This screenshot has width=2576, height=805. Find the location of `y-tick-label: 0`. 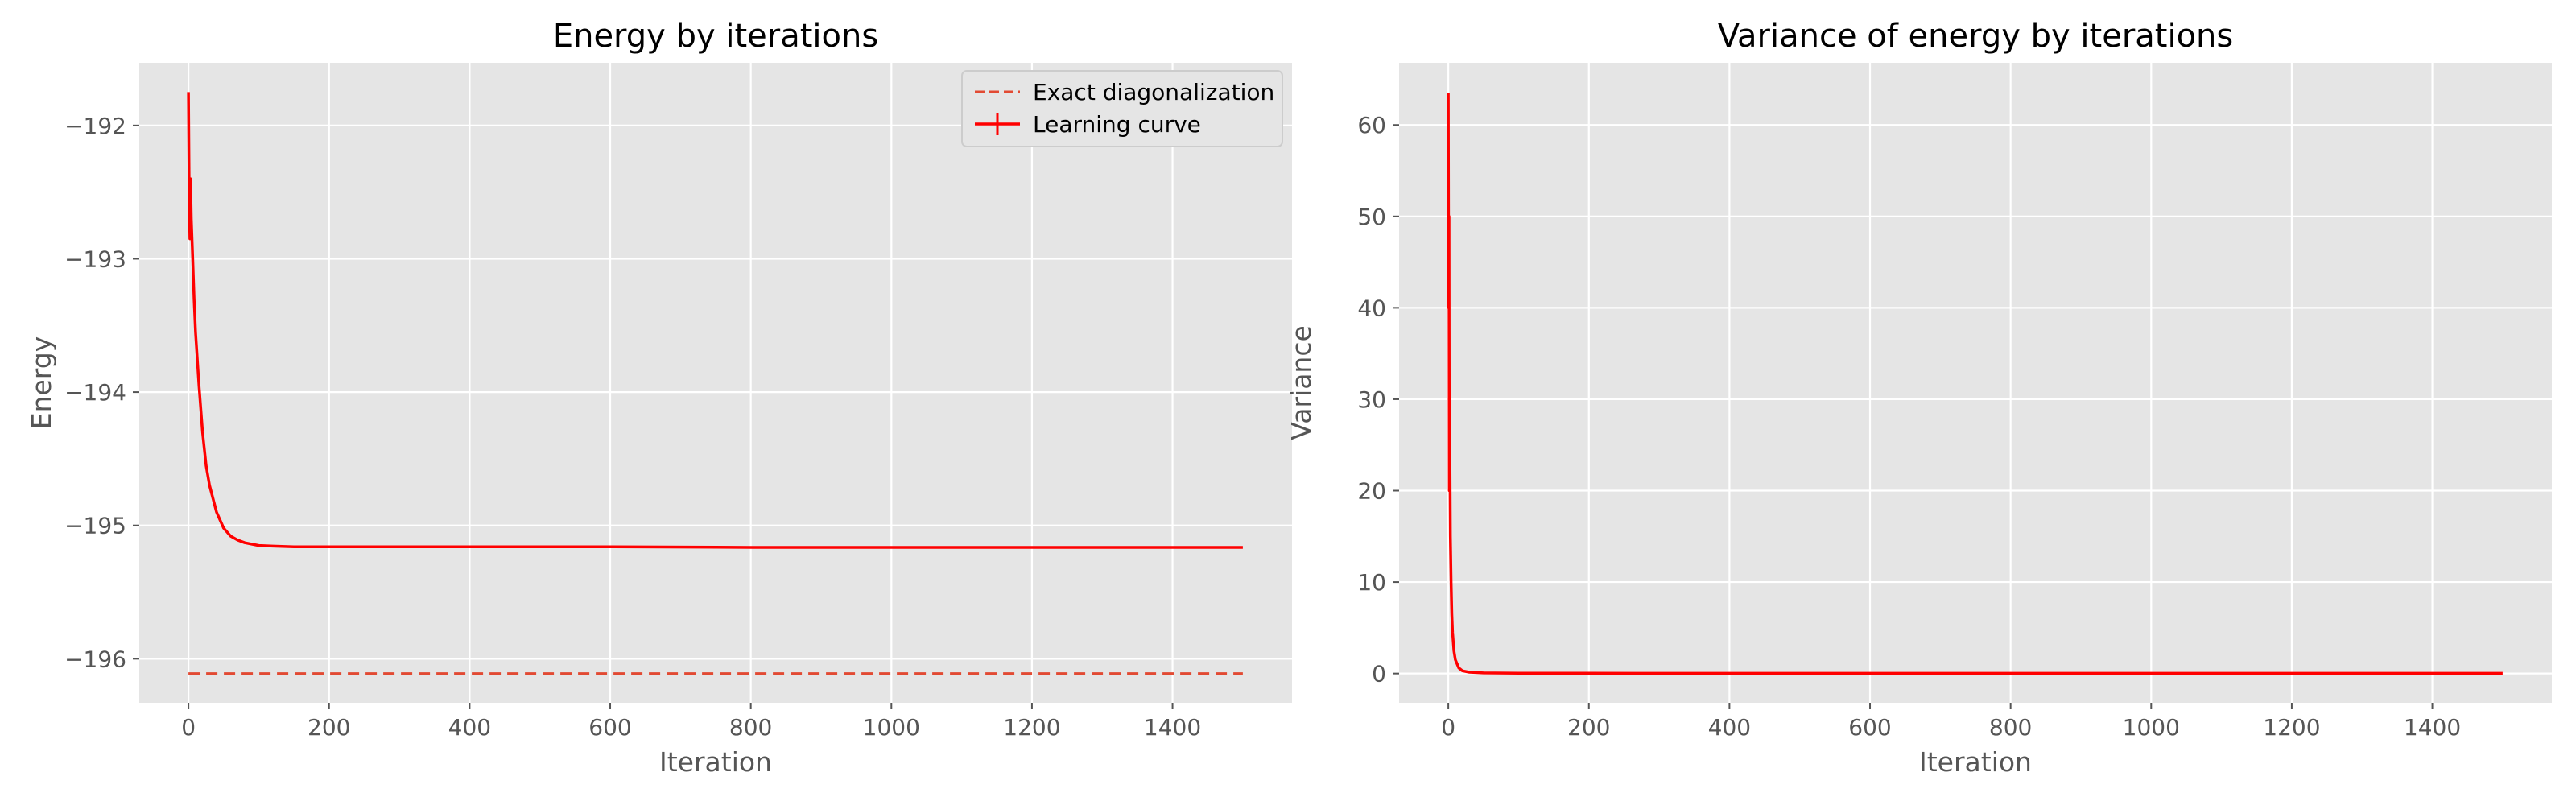

y-tick-label: 0 is located at coordinates (1379, 674).